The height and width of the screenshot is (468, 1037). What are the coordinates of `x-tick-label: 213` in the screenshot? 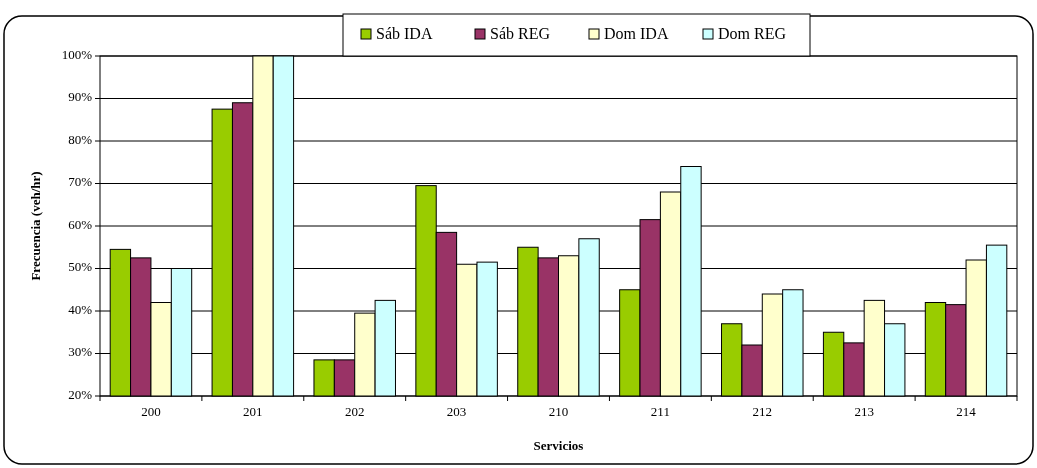 It's located at (864, 411).